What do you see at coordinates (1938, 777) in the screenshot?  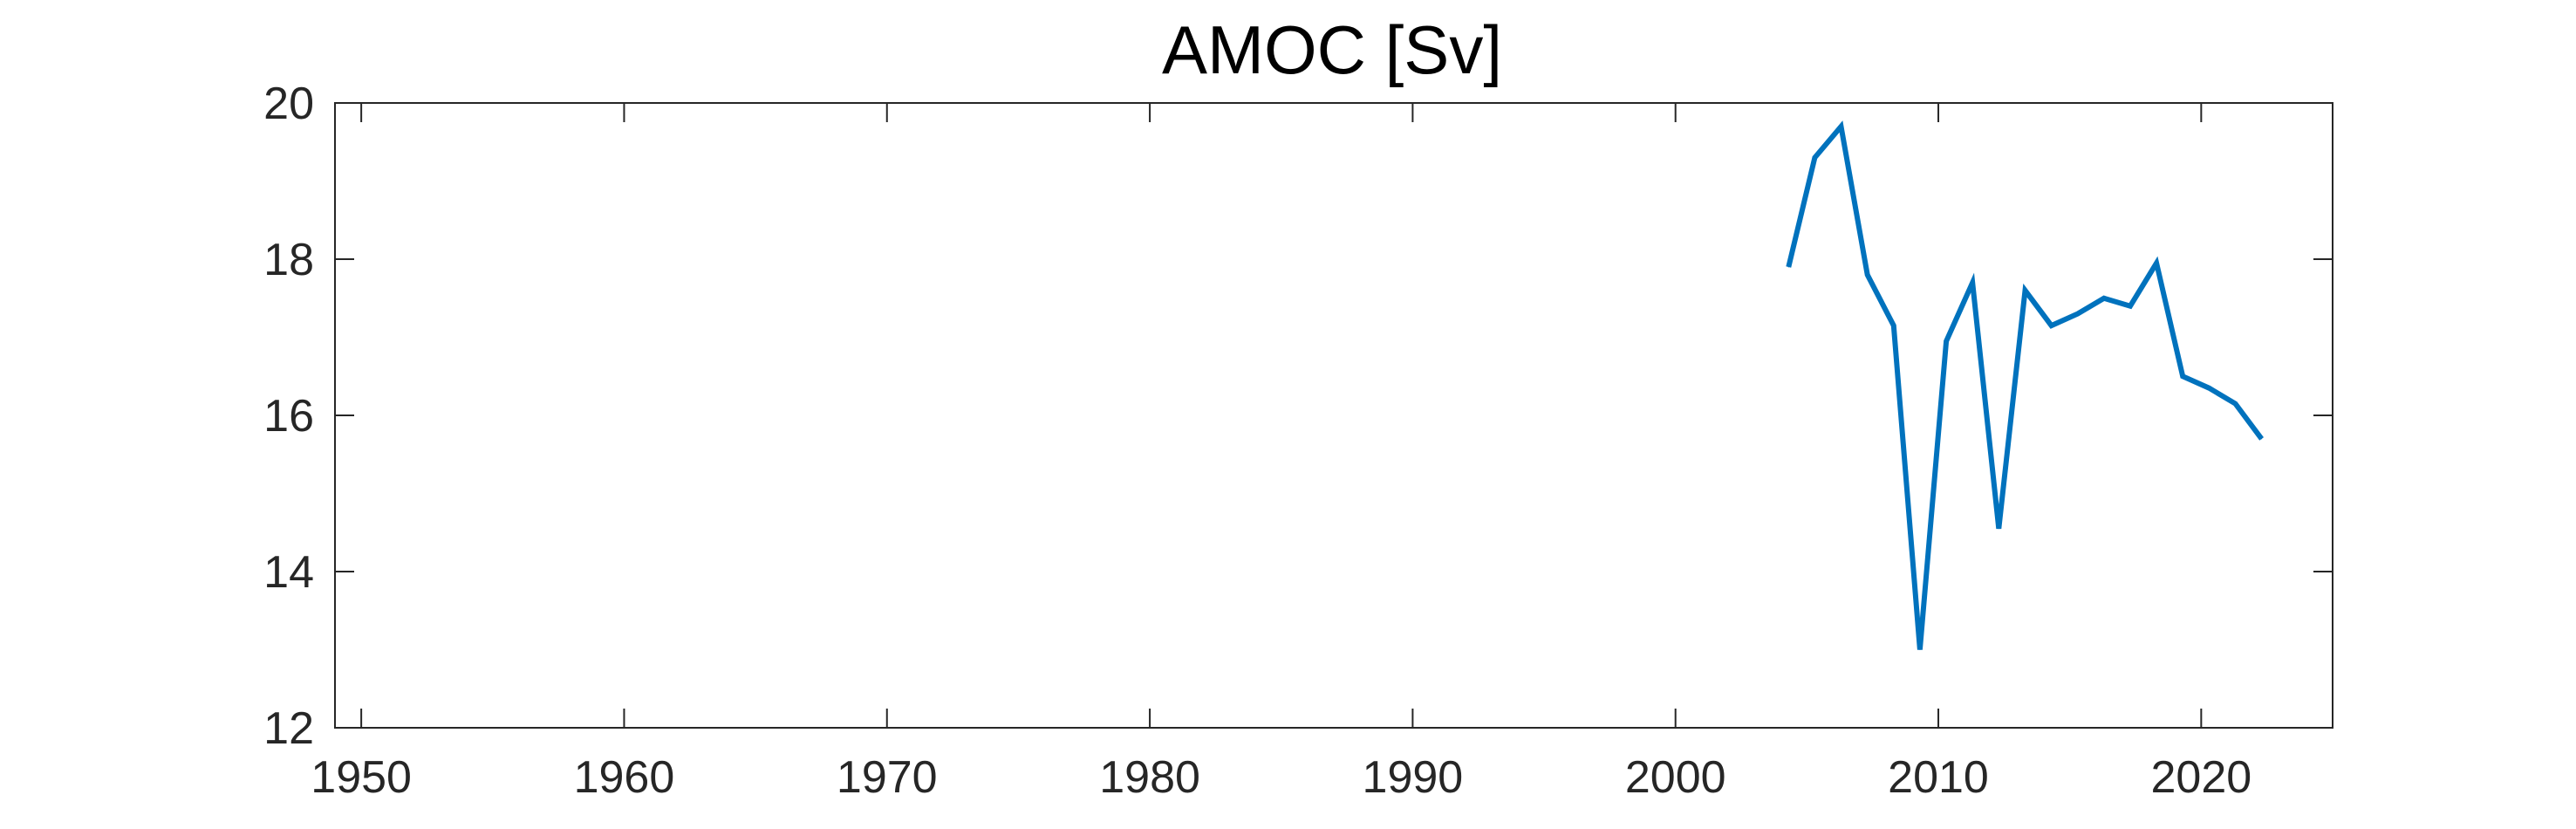 I see `x-tick-label: 2010` at bounding box center [1938, 777].